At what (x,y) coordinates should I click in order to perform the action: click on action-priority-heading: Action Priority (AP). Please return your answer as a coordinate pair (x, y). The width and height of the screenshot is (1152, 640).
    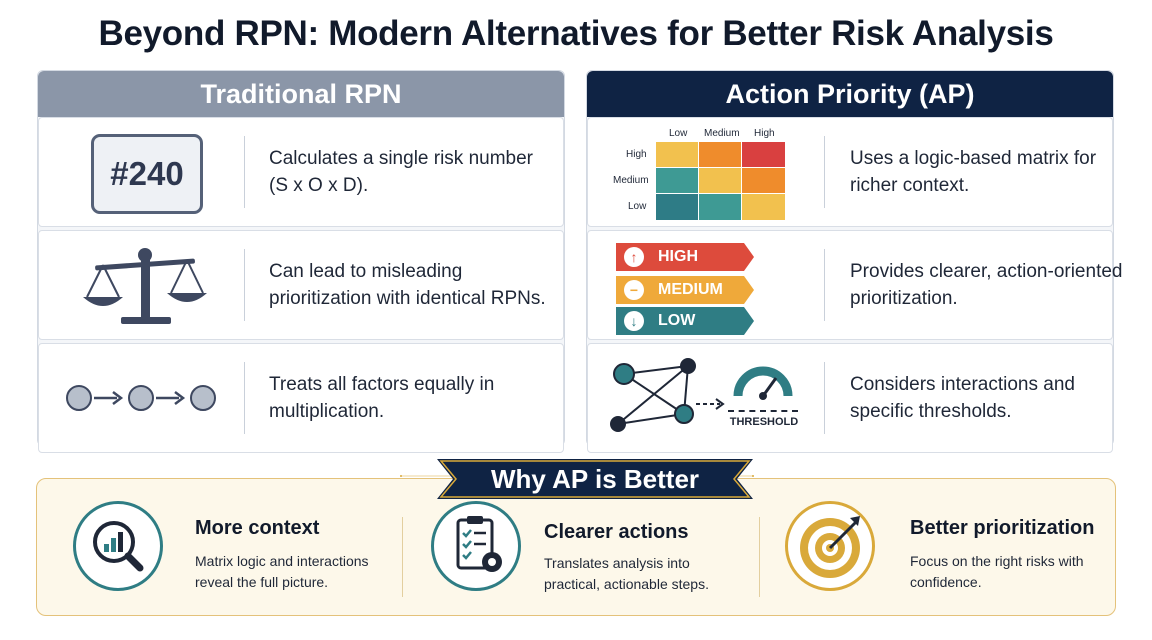
    Looking at the image, I should click on (850, 94).